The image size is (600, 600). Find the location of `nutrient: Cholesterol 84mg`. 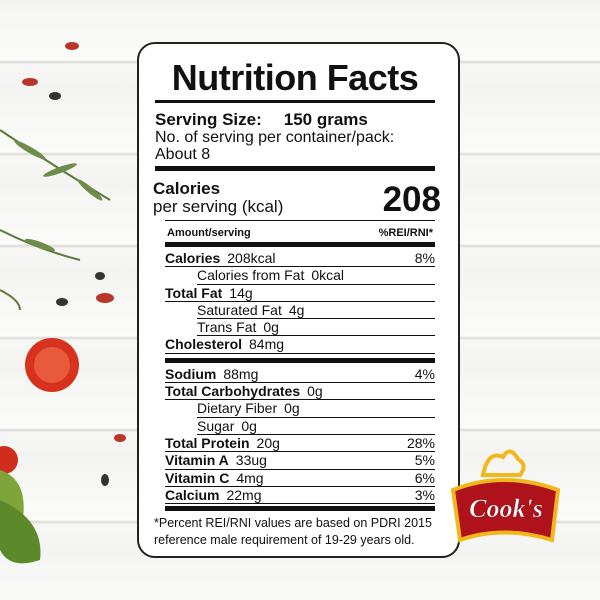

nutrient: Cholesterol 84mg is located at coordinates (224, 344).